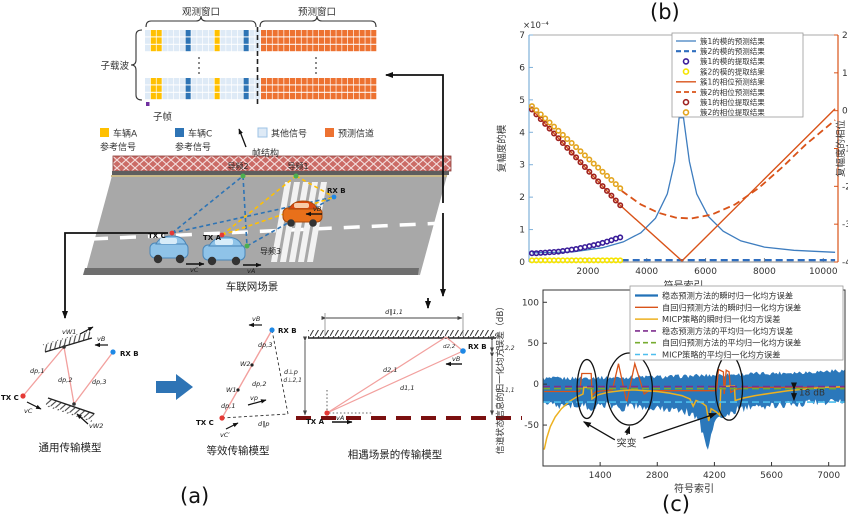  What do you see at coordinates (282, 163) in the screenshot?
I see `brick-wall` at bounding box center [282, 163].